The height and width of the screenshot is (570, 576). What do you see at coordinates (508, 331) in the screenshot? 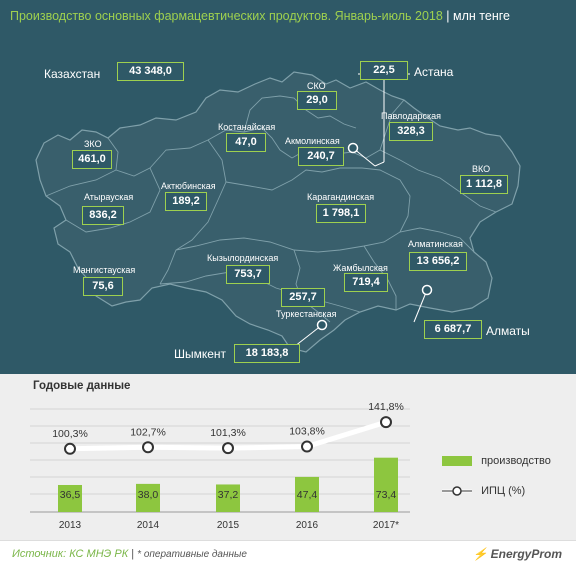
I see `almaty-label: Алматы` at bounding box center [508, 331].